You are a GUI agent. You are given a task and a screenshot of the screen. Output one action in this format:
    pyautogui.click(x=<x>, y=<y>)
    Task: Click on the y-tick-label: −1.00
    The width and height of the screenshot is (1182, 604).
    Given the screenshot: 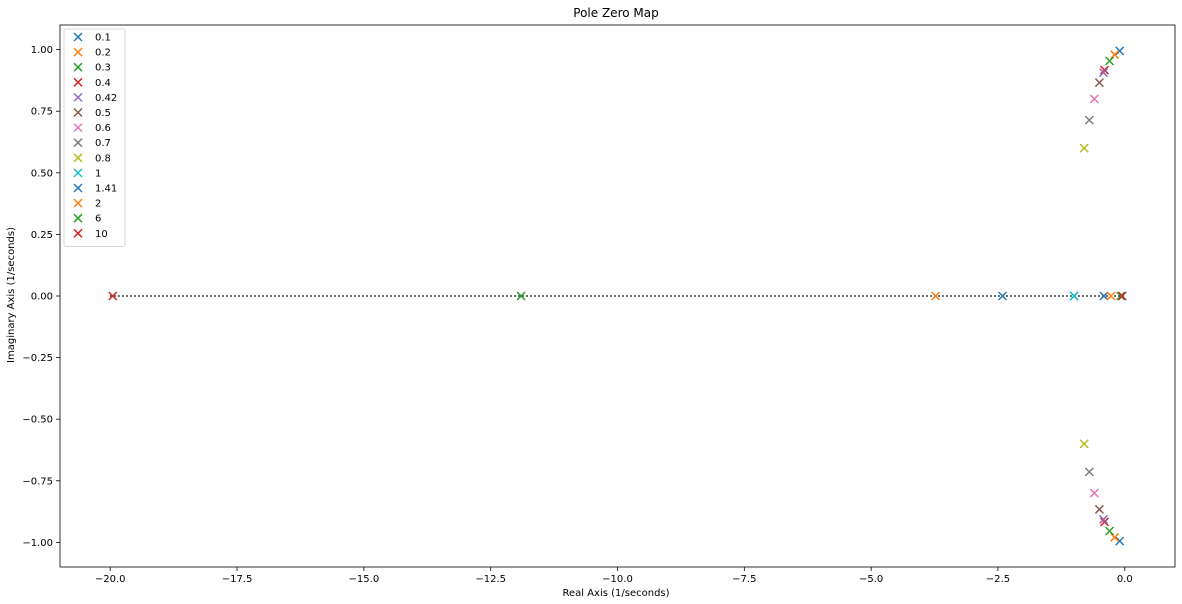 What is the action you would take?
    pyautogui.click(x=37, y=543)
    